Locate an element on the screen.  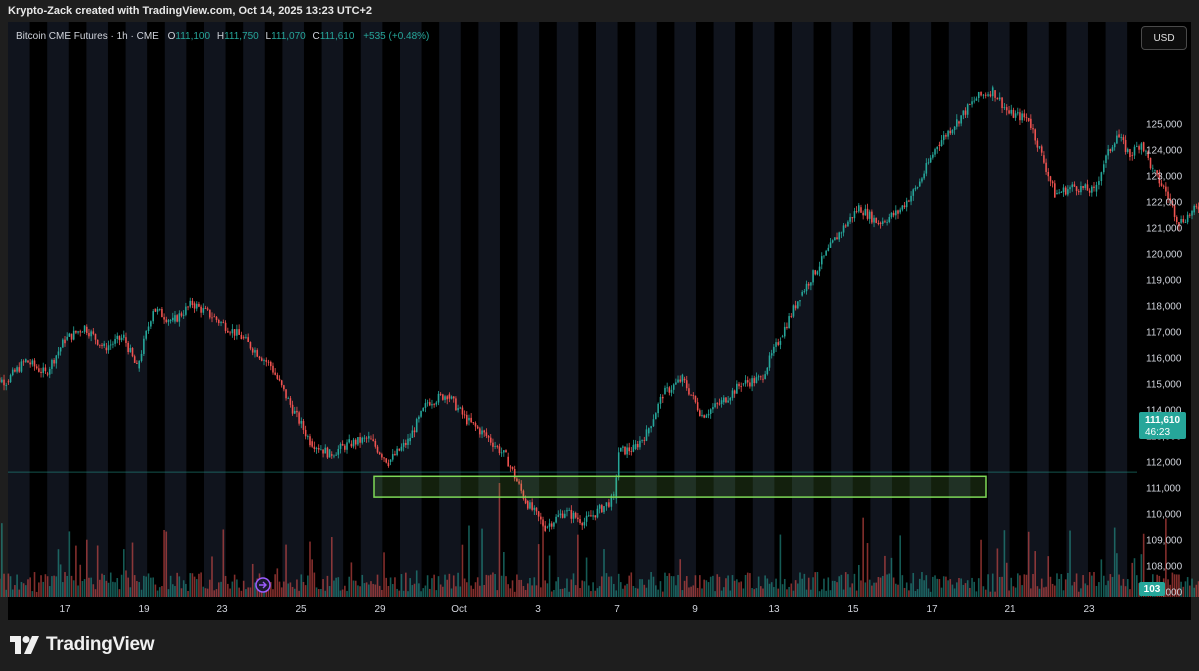
price-tick-label: 124,000 is located at coordinates (1164, 151).